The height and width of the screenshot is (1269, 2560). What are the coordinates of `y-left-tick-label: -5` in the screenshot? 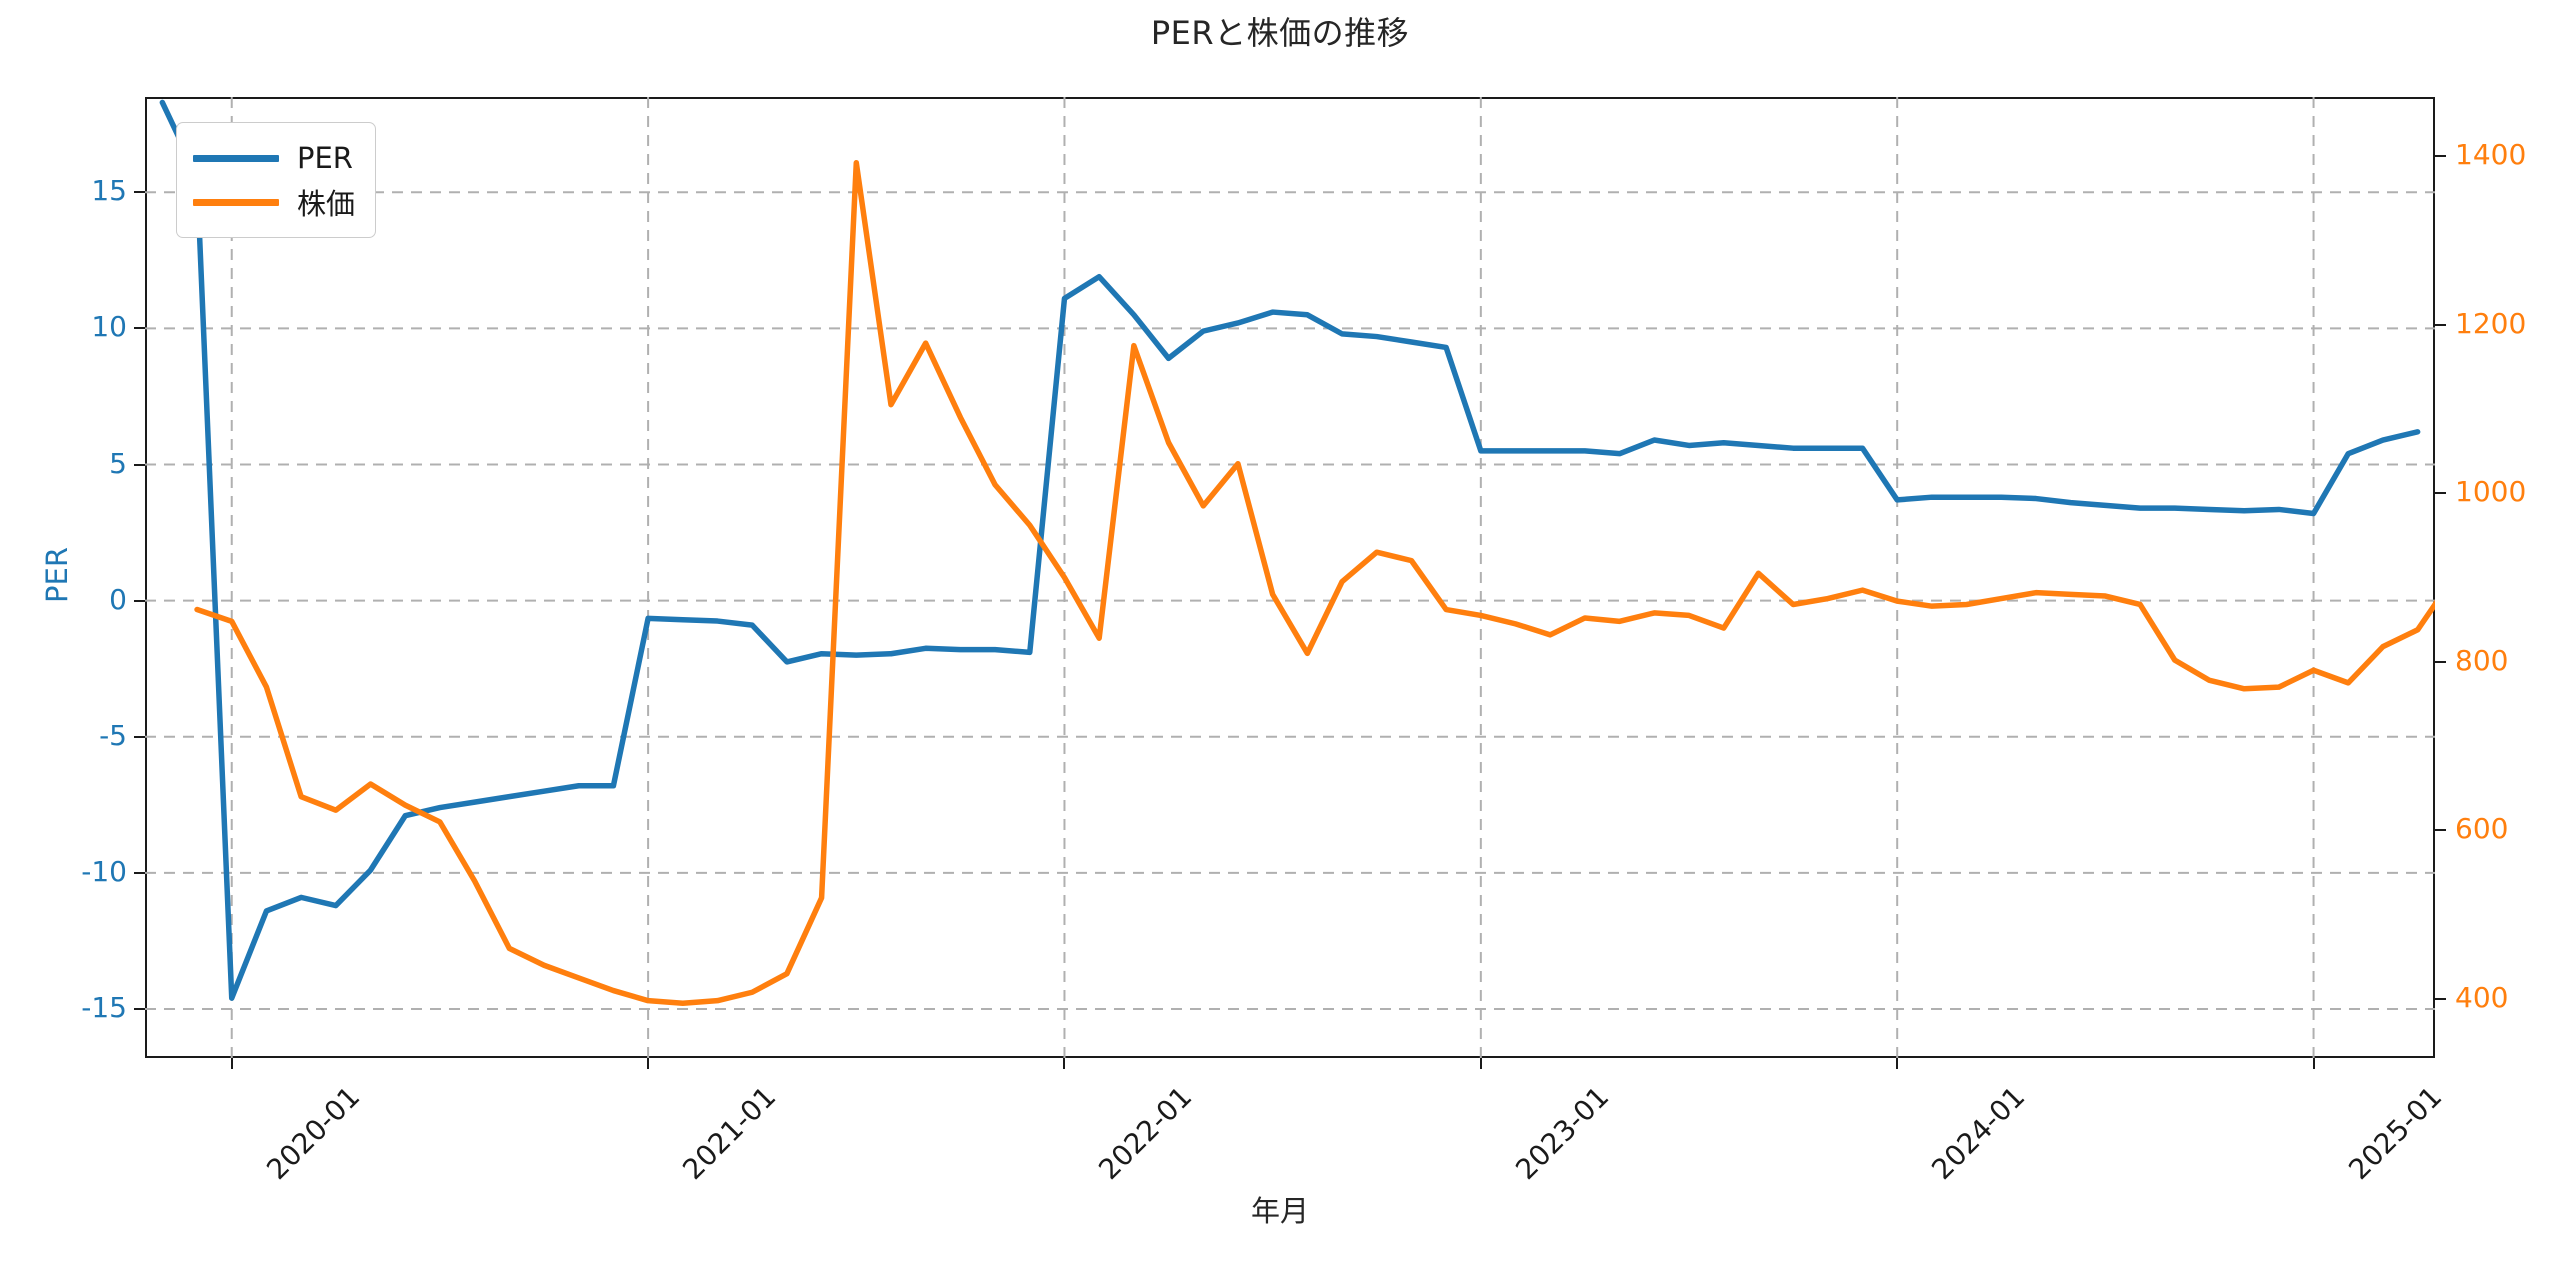 It's located at (113, 735).